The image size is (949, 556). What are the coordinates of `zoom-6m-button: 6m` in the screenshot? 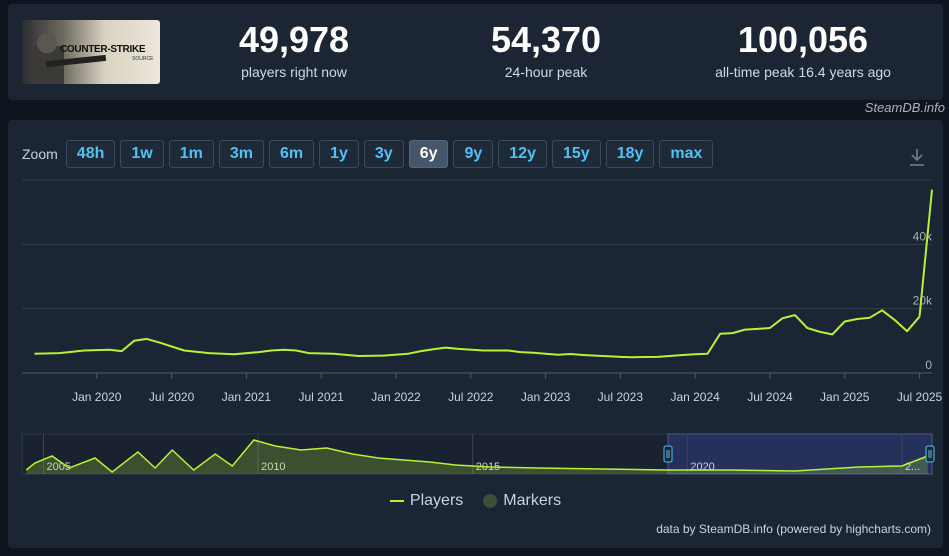 It's located at (291, 154).